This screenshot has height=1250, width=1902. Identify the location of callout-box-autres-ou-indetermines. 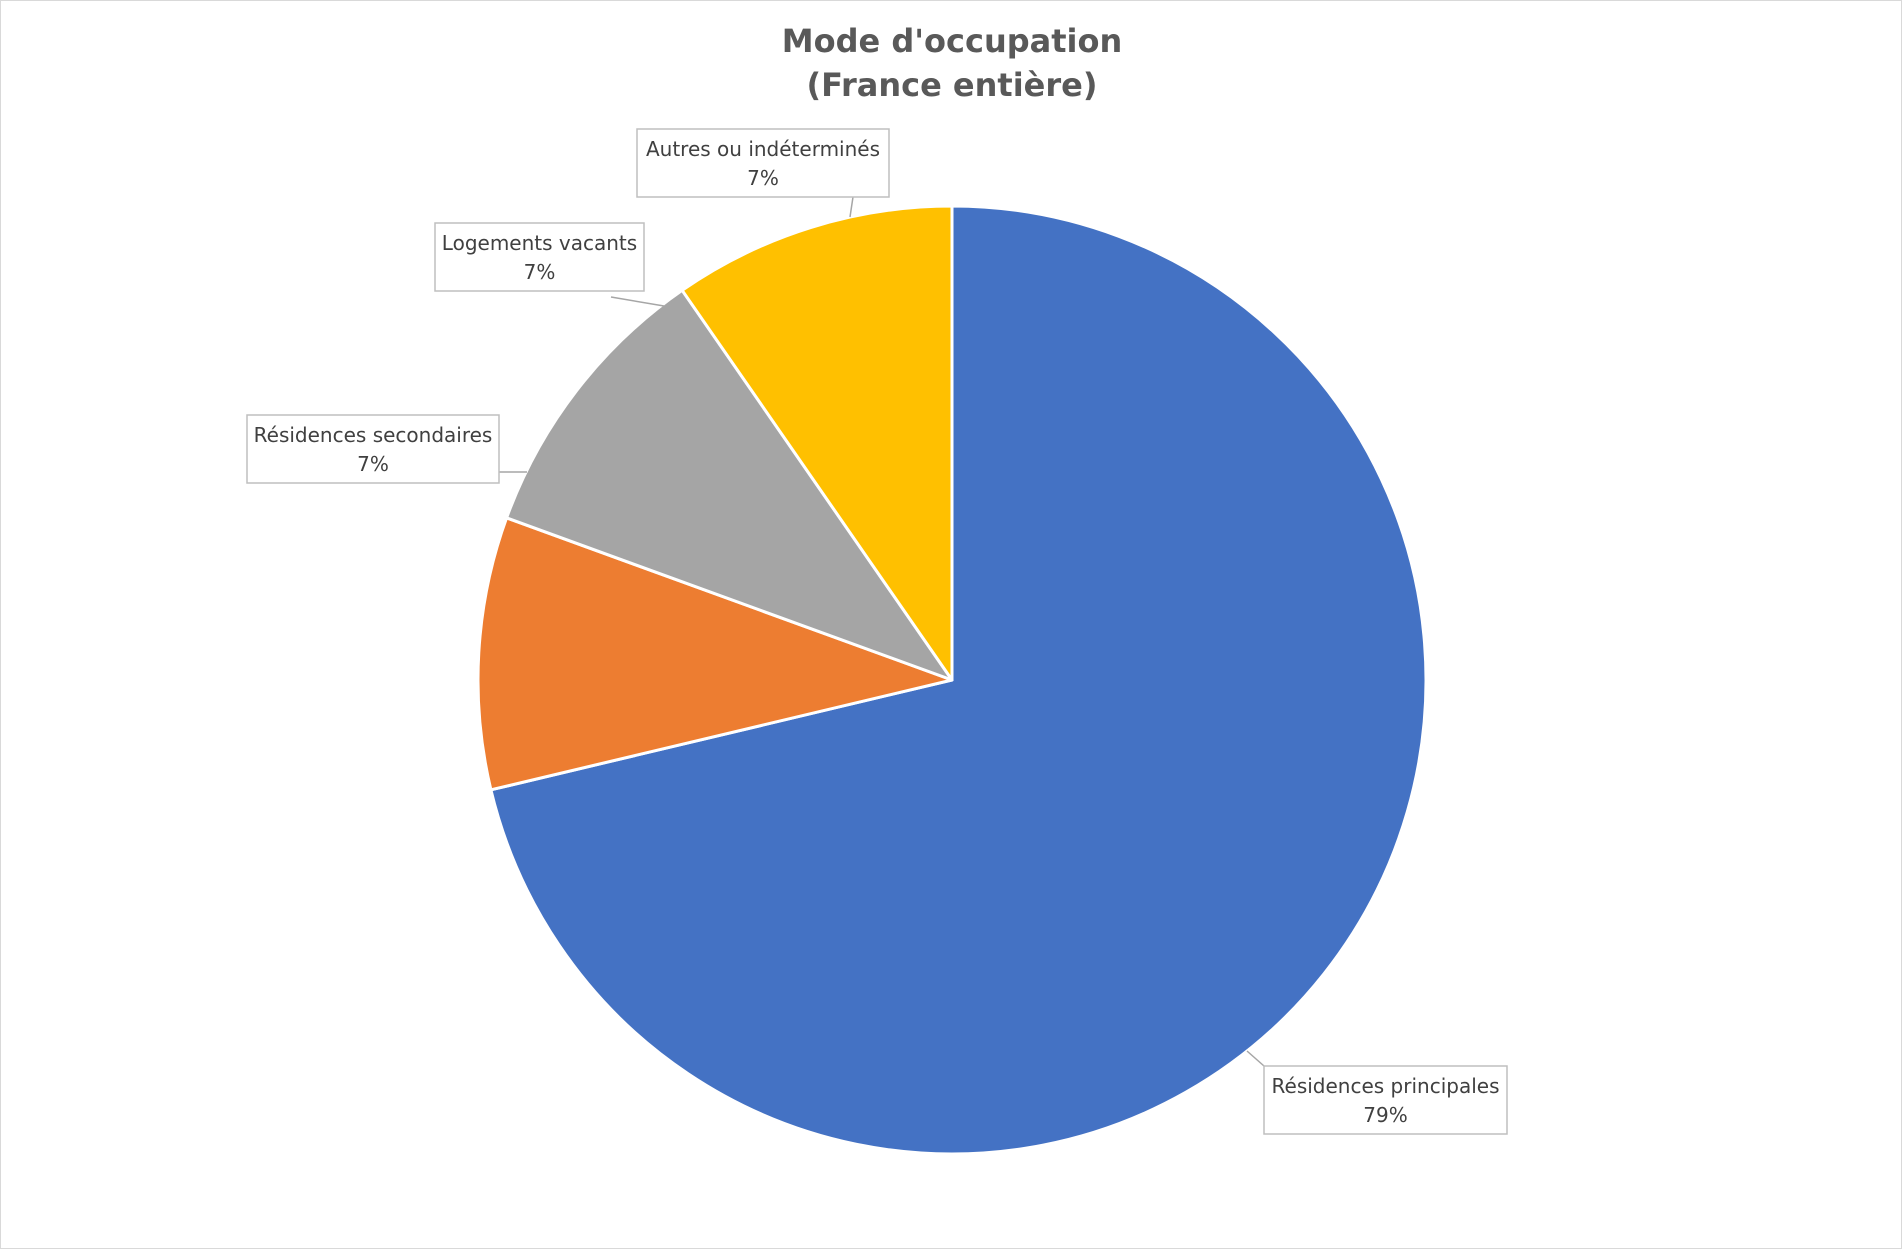
(763, 163).